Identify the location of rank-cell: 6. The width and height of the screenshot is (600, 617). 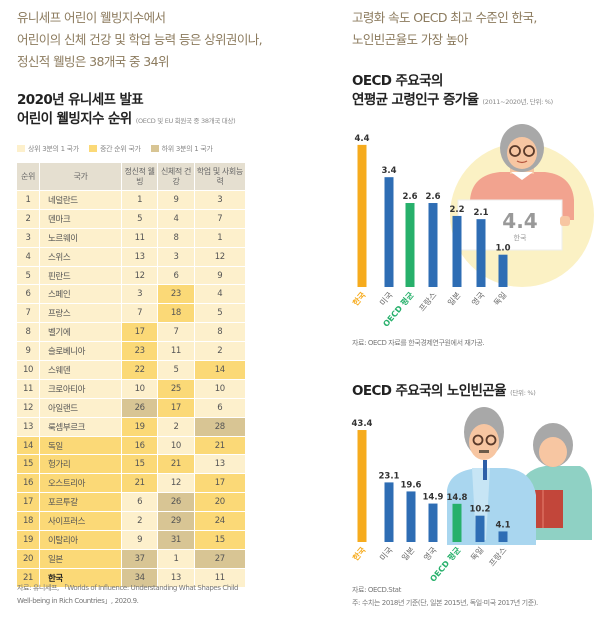
(28, 294).